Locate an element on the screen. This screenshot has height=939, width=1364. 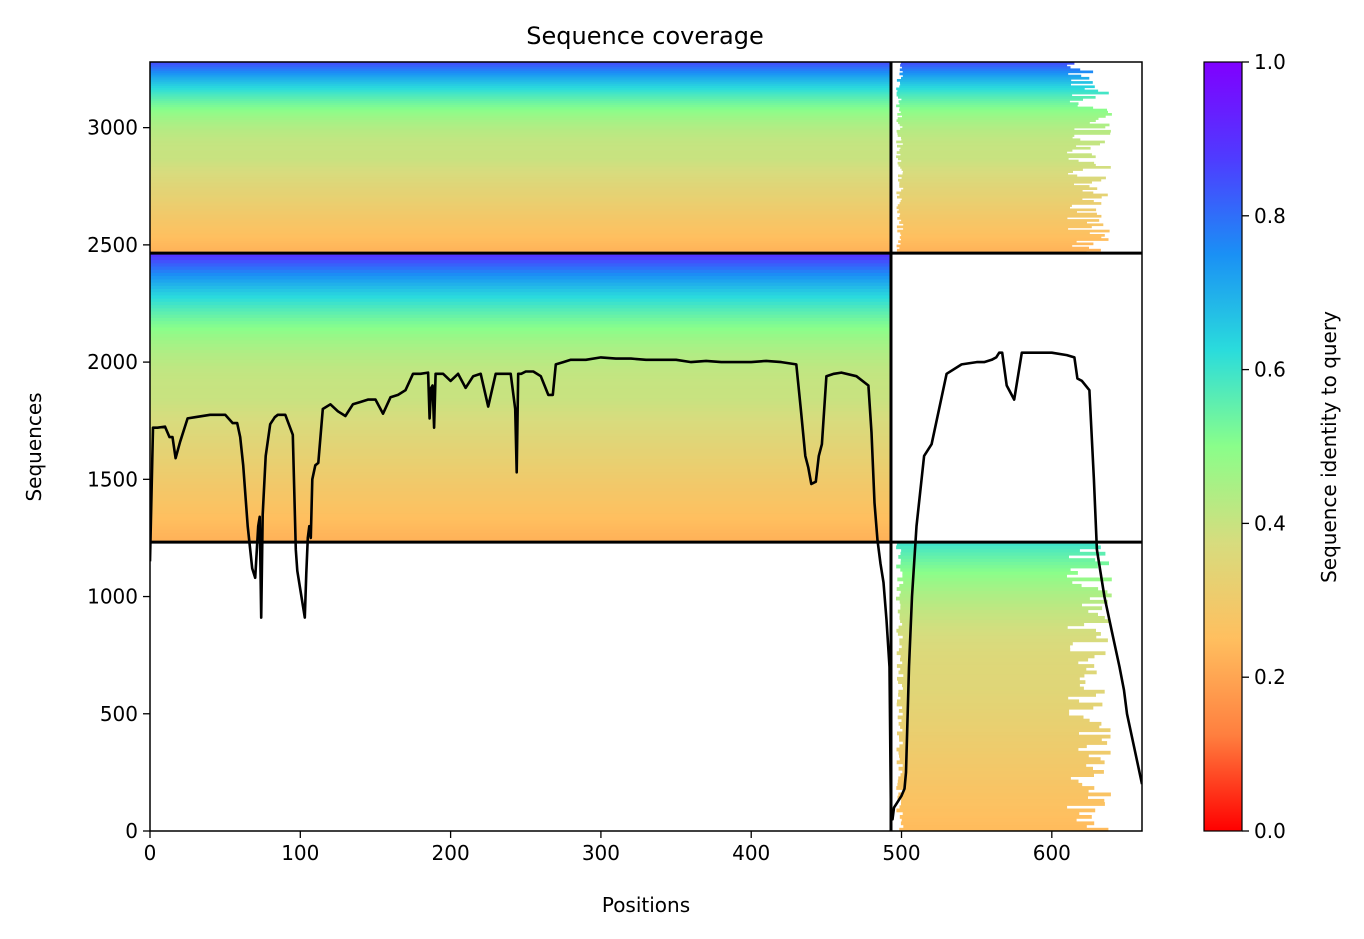
y-tick-label: 2500 is located at coordinates (112, 245).